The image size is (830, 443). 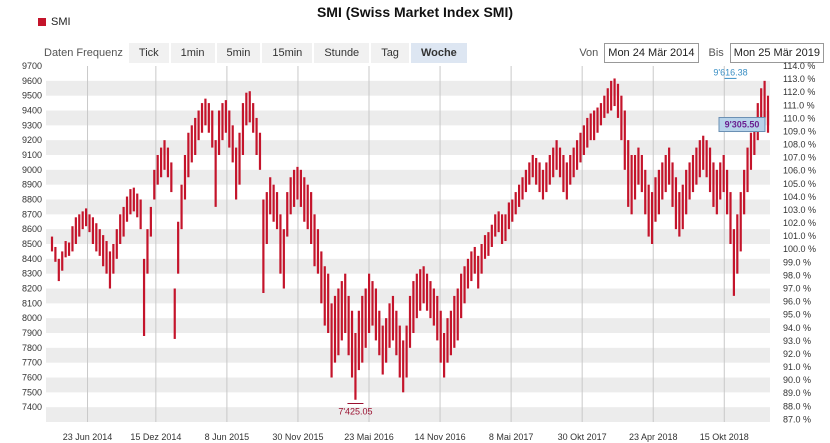 What do you see at coordinates (32, 200) in the screenshot?
I see `y-left-tick-label: 8800` at bounding box center [32, 200].